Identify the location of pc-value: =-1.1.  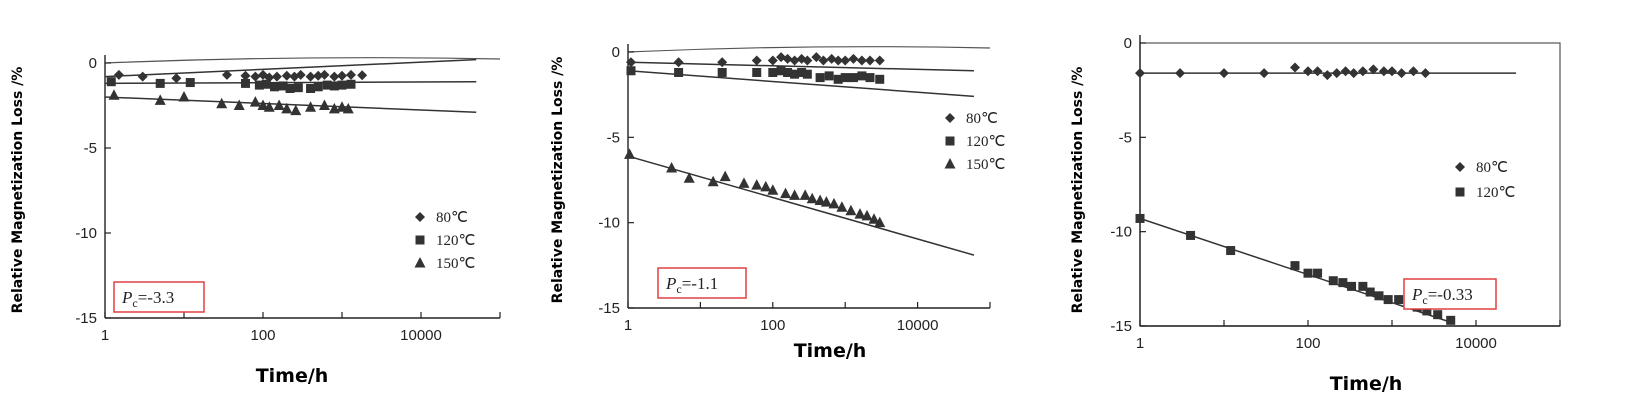
(700, 283).